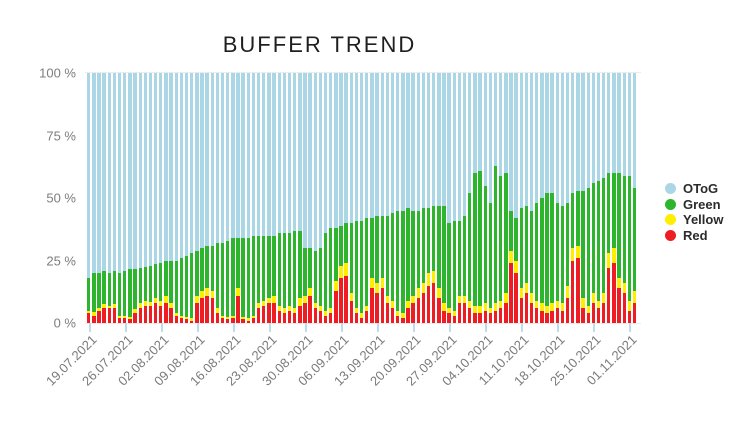 The height and width of the screenshot is (439, 749). I want to click on legend-item-otog: OToG, so click(694, 189).